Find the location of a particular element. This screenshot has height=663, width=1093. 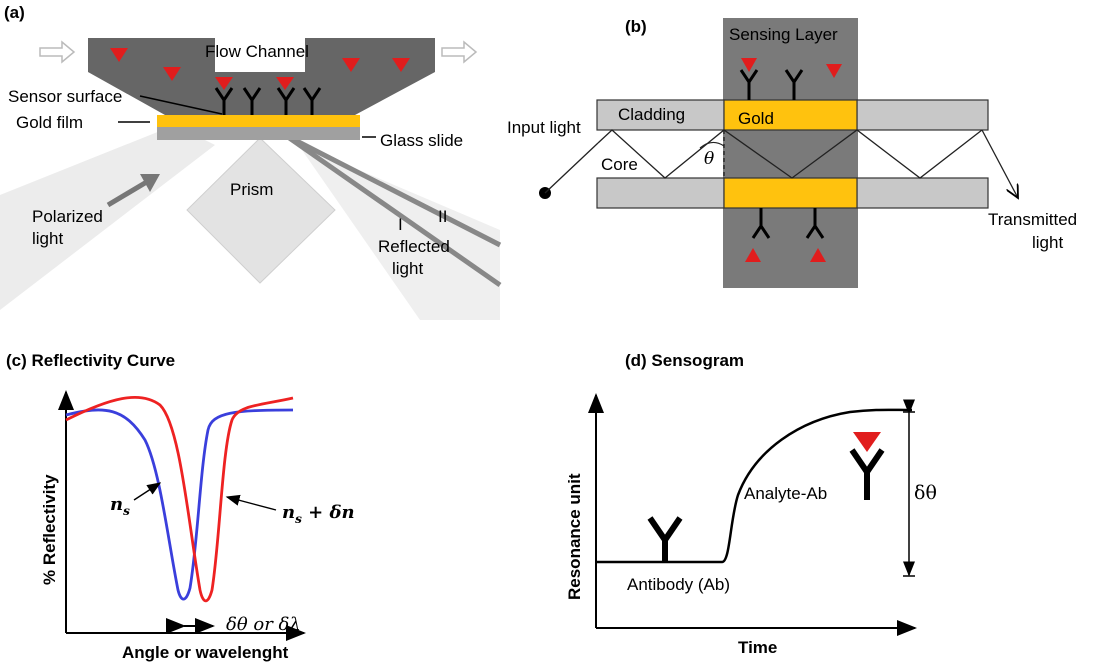

gold-film-label: Gold film is located at coordinates (49, 122).